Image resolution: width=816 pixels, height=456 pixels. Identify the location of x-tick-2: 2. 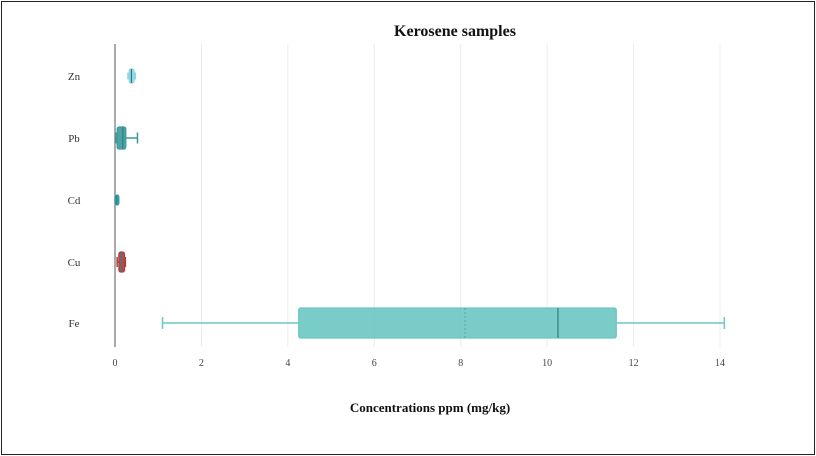
(201, 363).